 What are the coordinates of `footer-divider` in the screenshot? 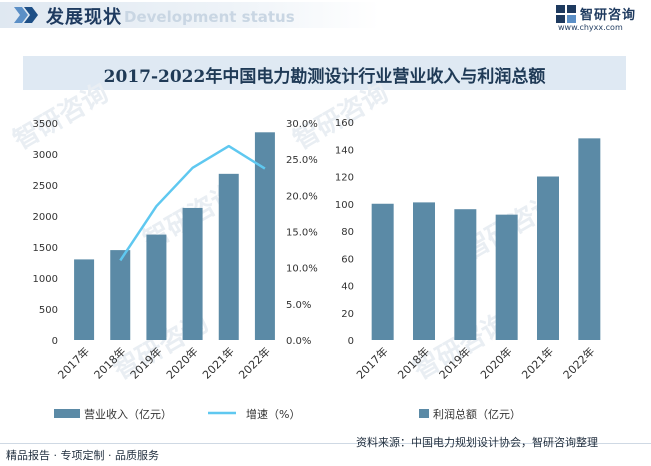 It's located at (325, 443).